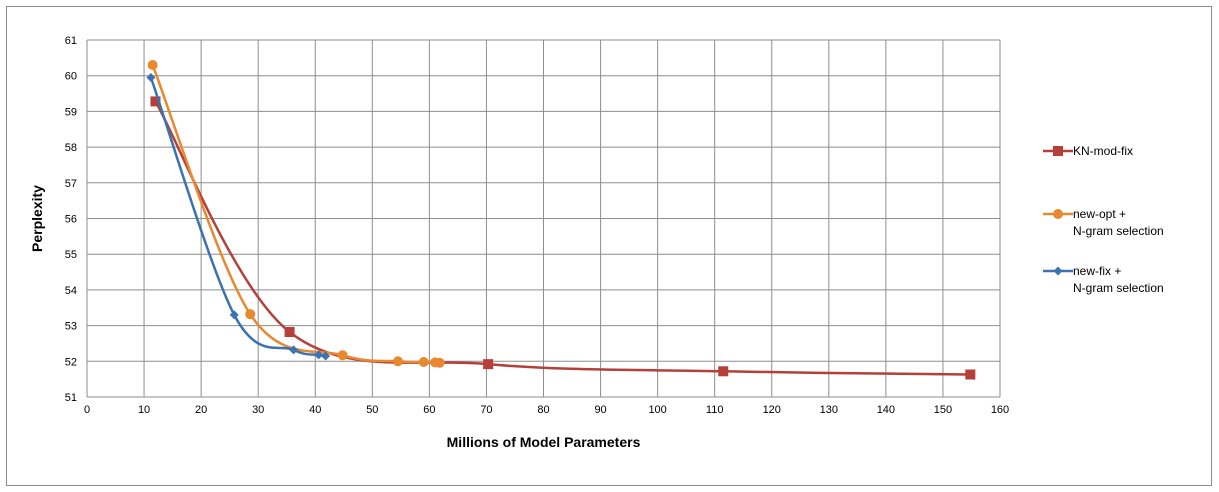 This screenshot has width=1219, height=492. What do you see at coordinates (71, 77) in the screenshot?
I see `y-tick-label: 60` at bounding box center [71, 77].